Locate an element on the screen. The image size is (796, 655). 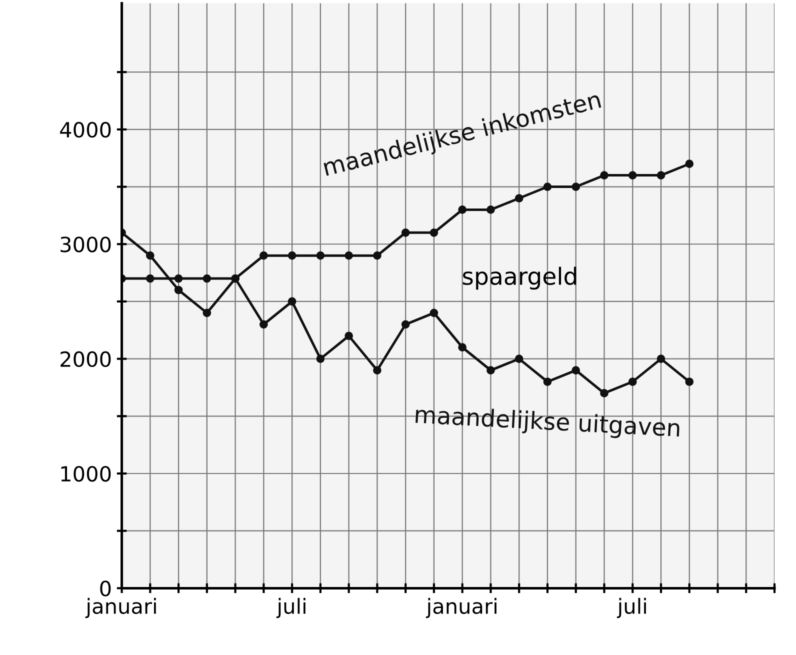
y-tick-label: 4000 is located at coordinates (85, 130).